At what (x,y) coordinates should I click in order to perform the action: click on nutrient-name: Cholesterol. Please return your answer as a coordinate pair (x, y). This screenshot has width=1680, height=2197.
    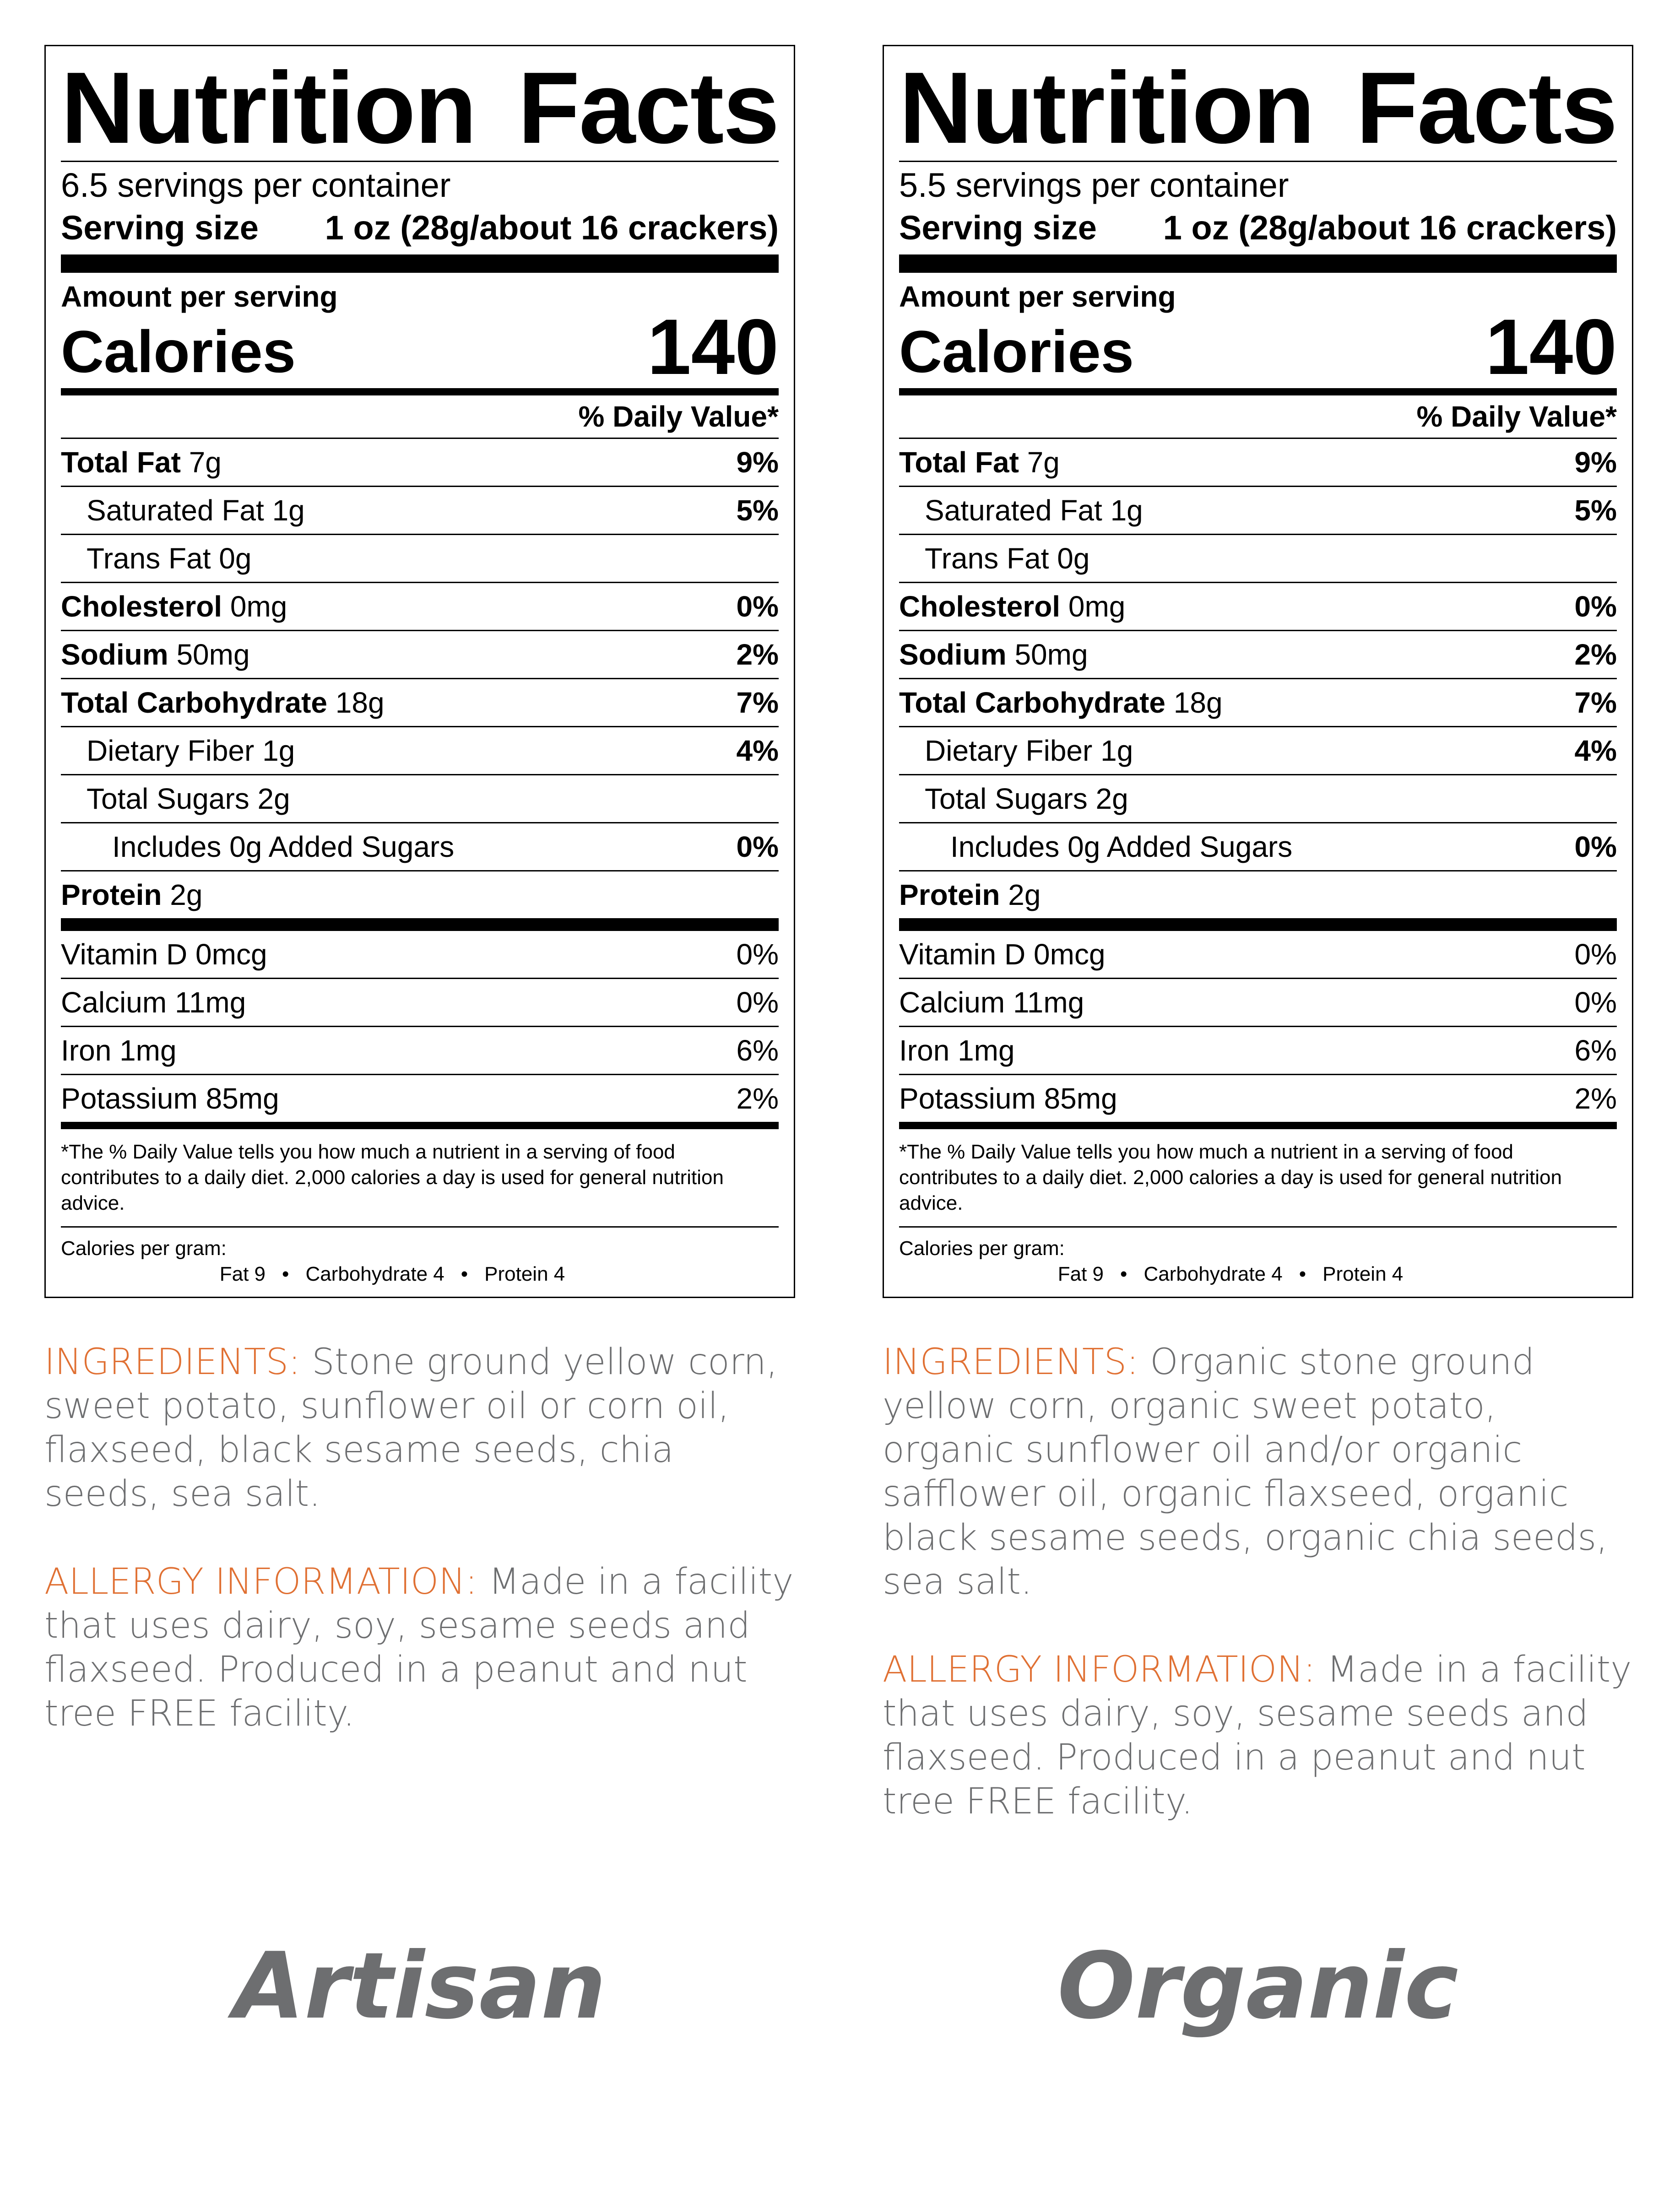
    Looking at the image, I should click on (141, 606).